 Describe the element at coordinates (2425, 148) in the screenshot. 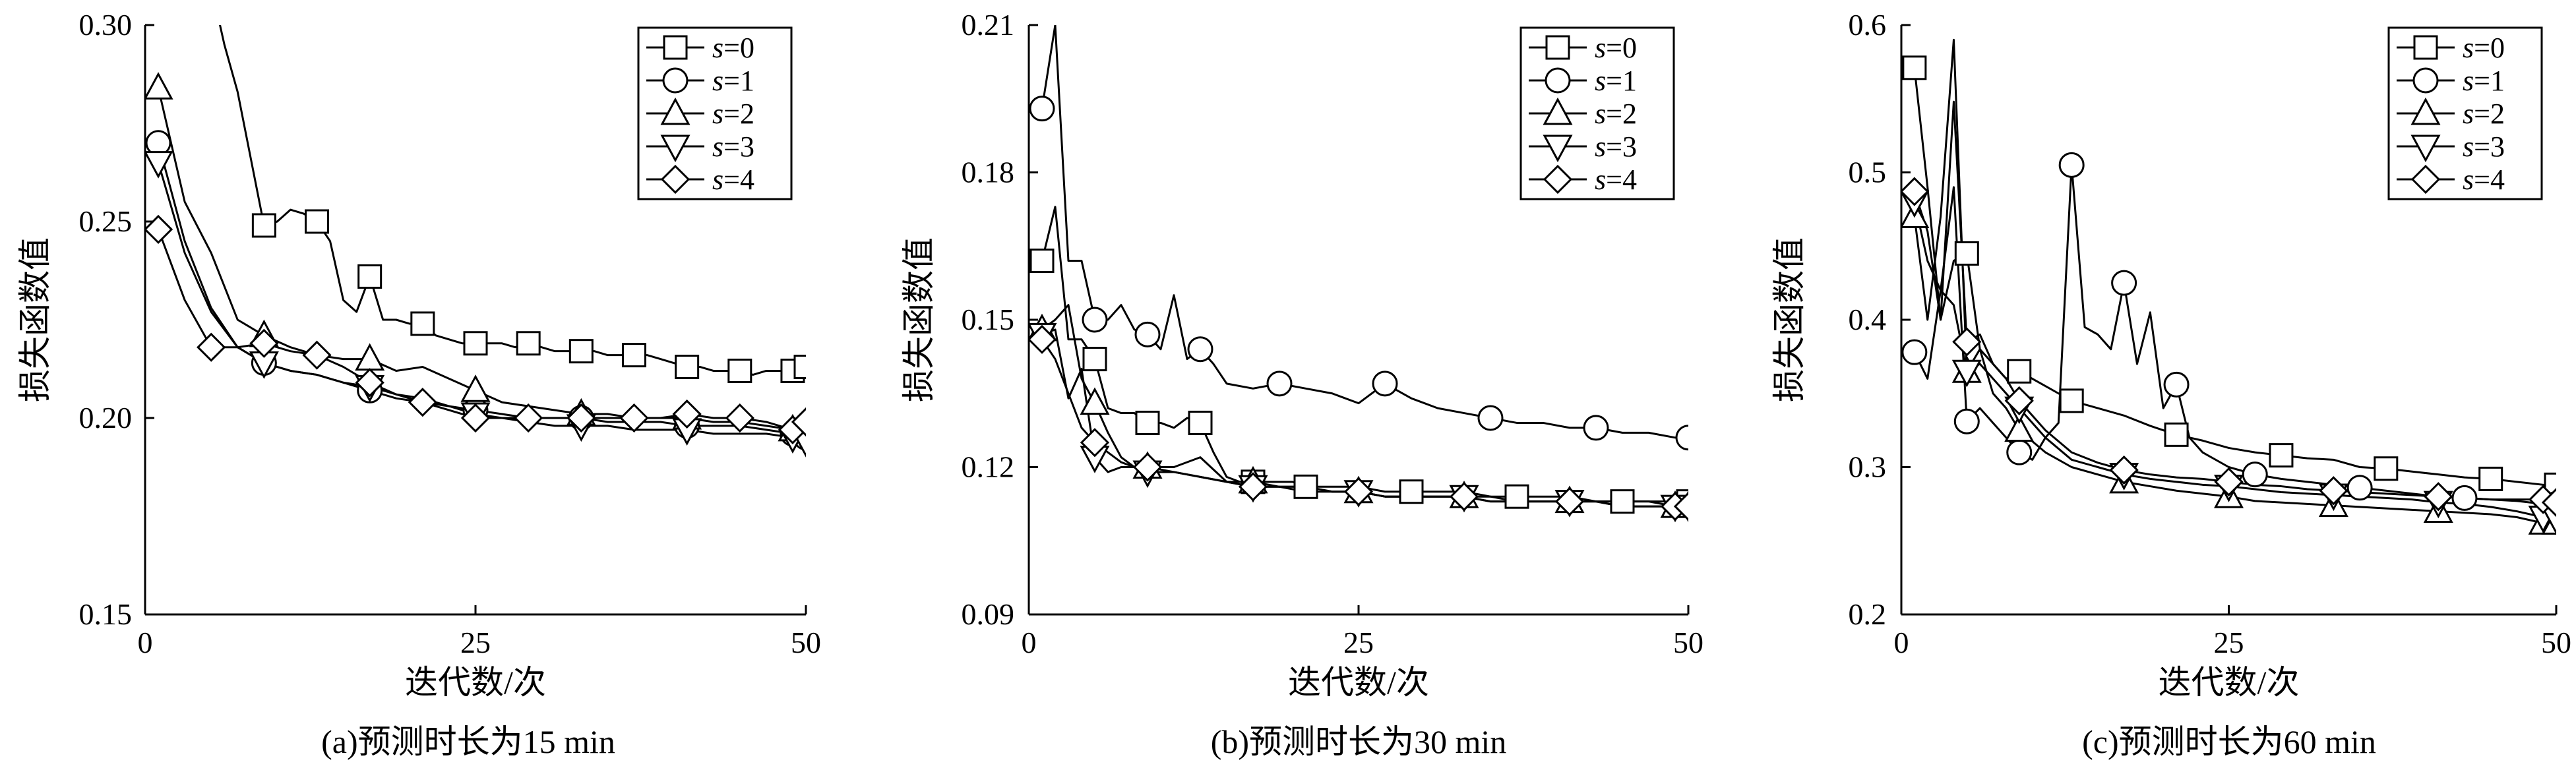

I see `legend-marker-s=3` at that location.